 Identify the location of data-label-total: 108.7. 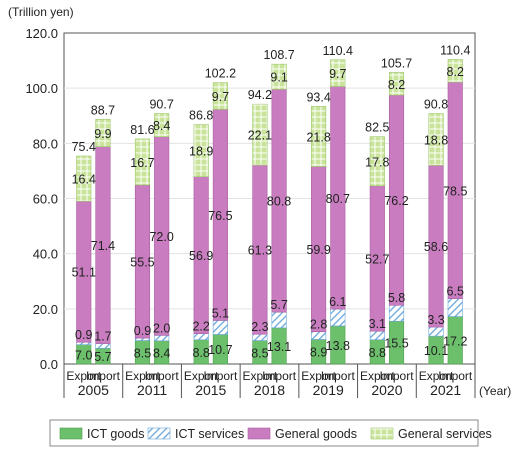
(278, 55).